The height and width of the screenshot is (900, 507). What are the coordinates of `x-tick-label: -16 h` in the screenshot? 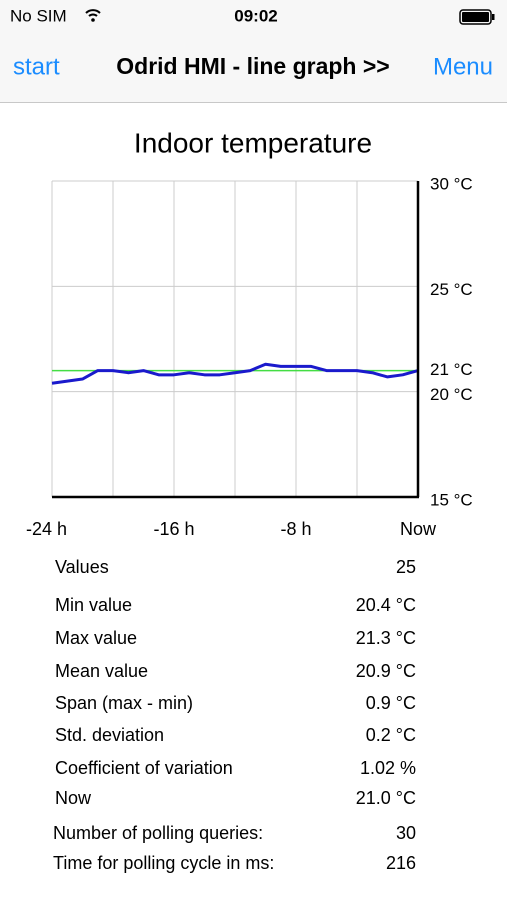 It's located at (173, 529).